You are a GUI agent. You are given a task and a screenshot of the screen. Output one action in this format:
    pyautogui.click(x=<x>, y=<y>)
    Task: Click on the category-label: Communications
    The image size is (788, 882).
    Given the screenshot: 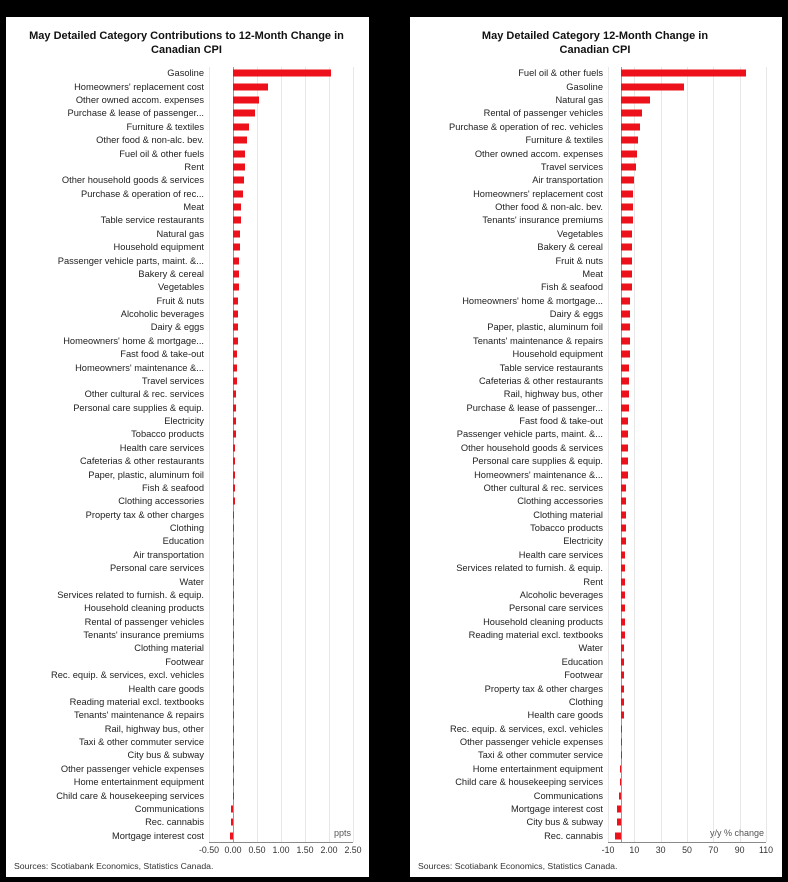 What is the action you would take?
    pyautogui.click(x=568, y=795)
    